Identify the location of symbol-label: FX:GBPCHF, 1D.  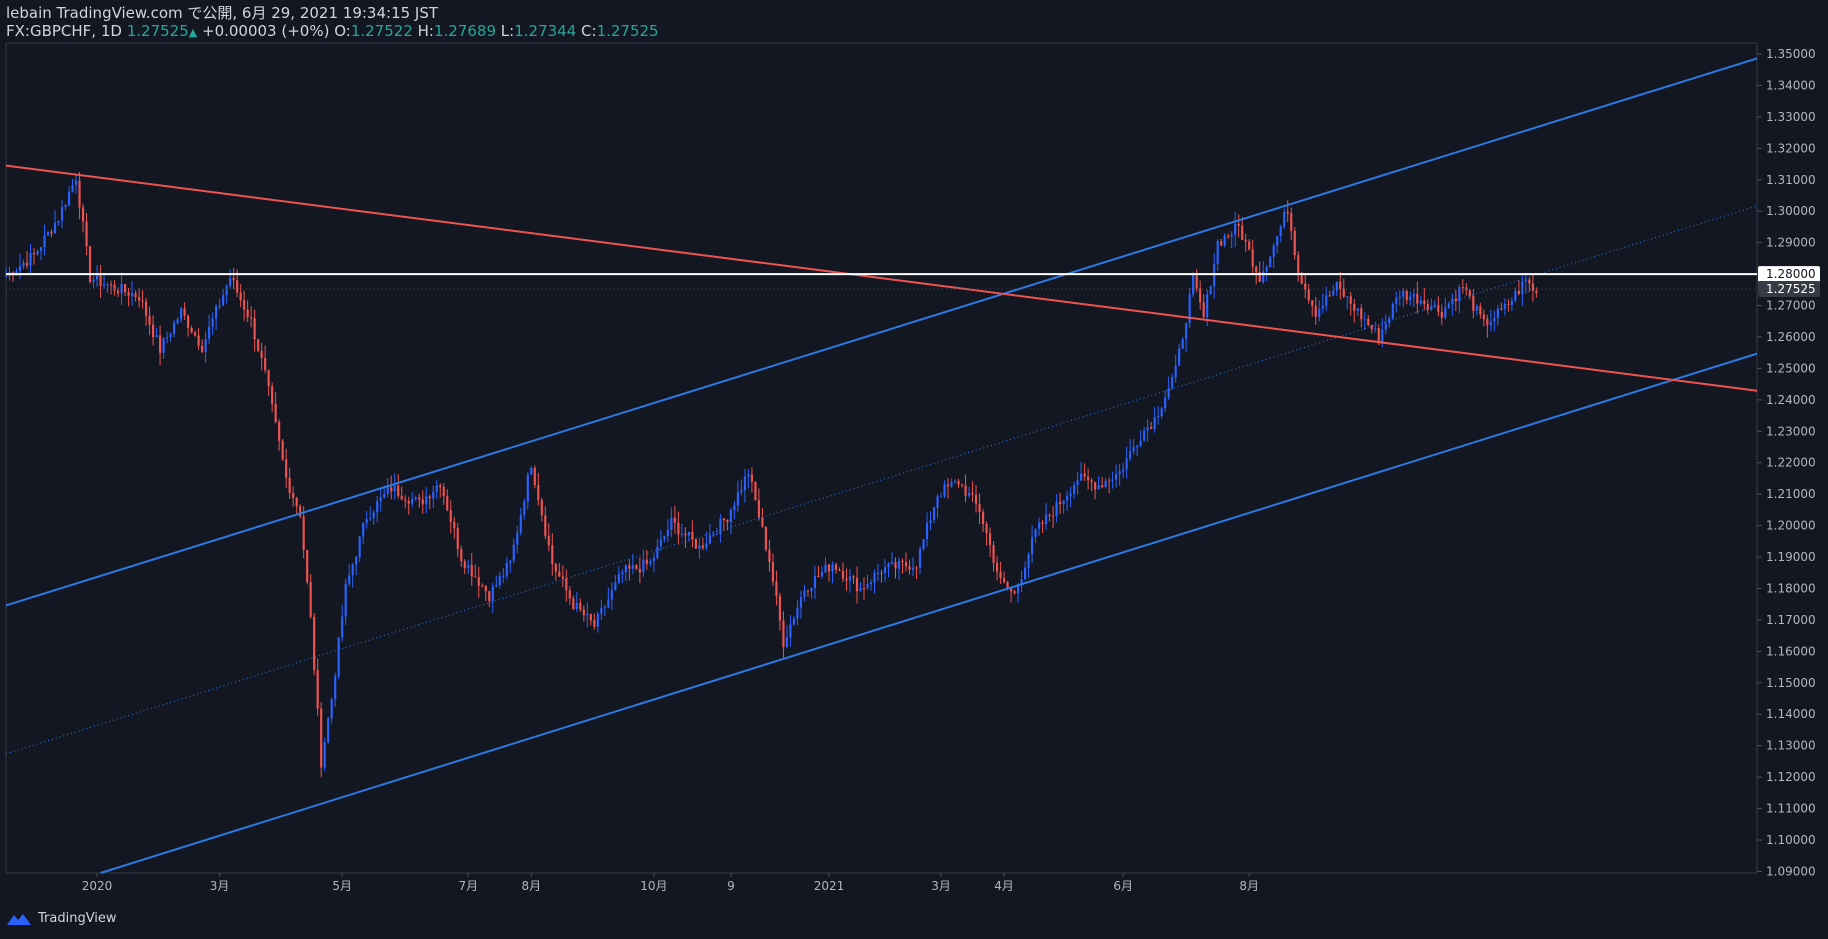
(64, 31).